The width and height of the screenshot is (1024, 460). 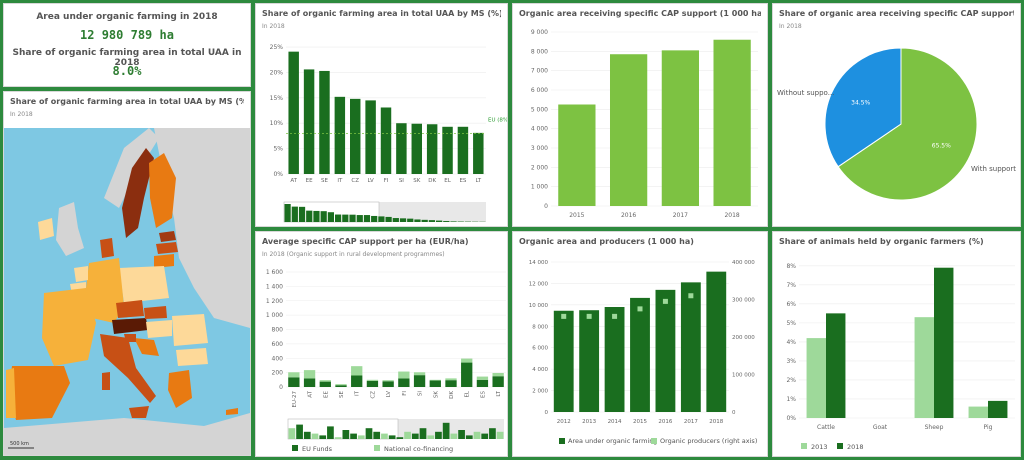 What do you see at coordinates (791, 285) in the screenshot?
I see `animals-tick-label: 7%` at bounding box center [791, 285].